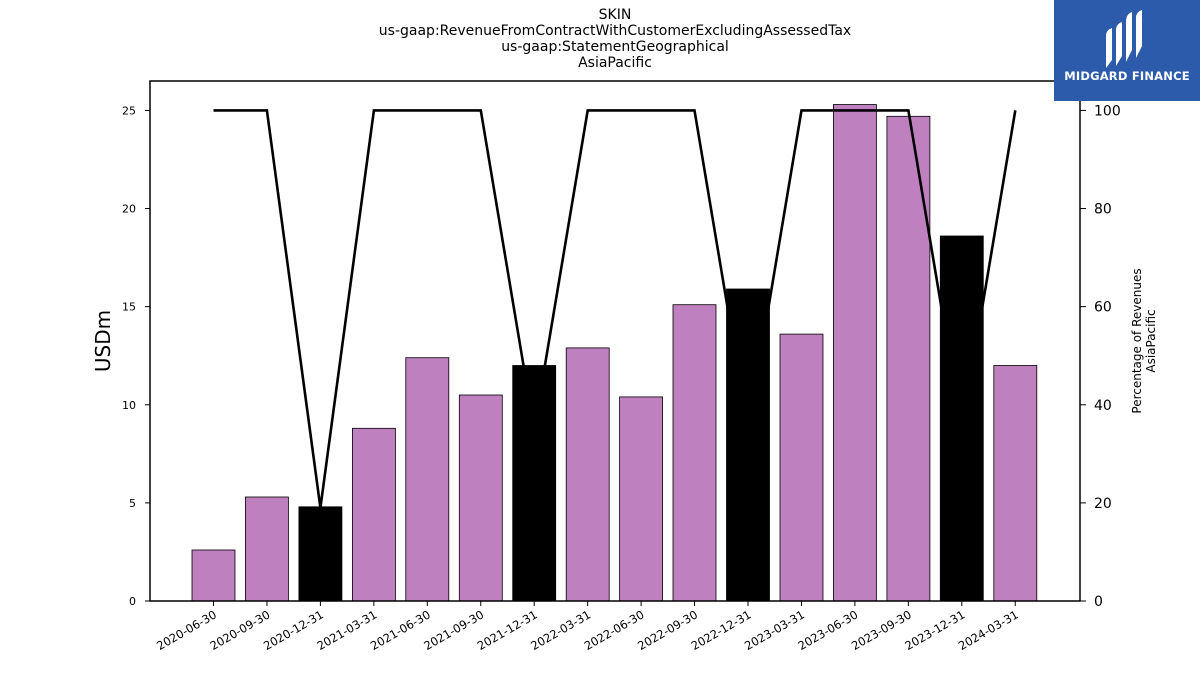 Image resolution: width=1200 pixels, height=675 pixels. Describe the element at coordinates (828, 630) in the screenshot. I see `x-tick-label: 2023-06-30` at that location.